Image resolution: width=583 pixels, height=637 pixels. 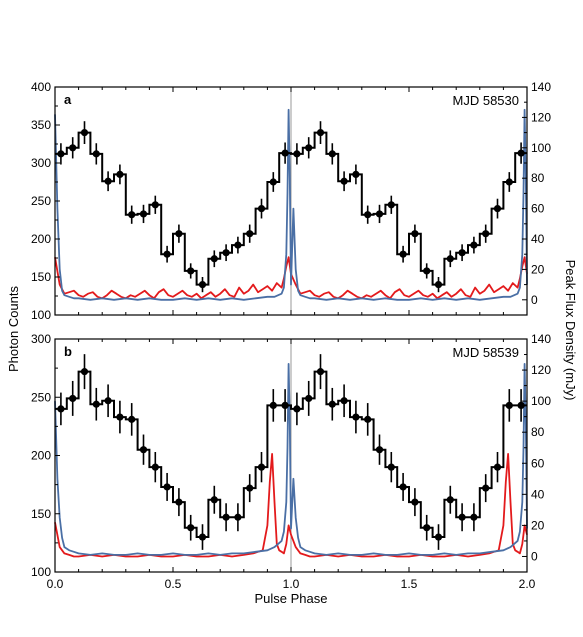 What do you see at coordinates (55, 584) in the screenshot?
I see `x-tick-label: 0.0` at bounding box center [55, 584].